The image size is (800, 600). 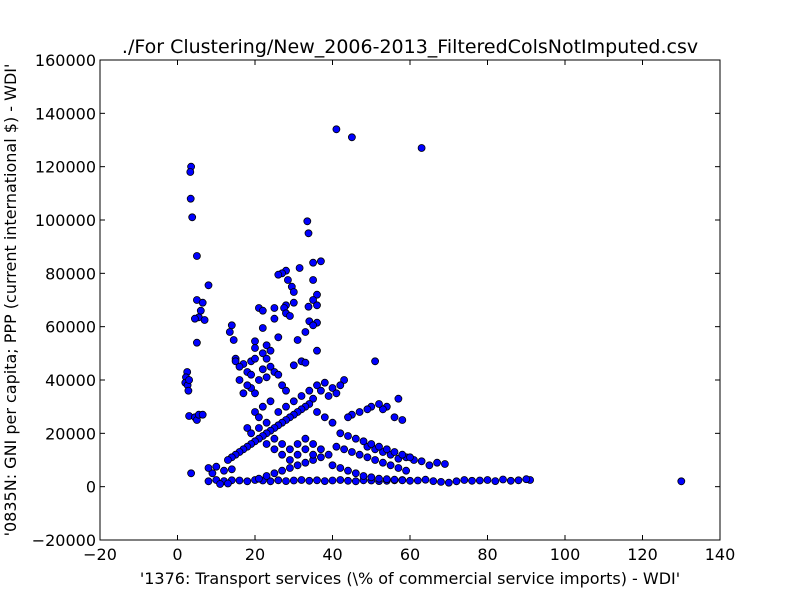 I want to click on x-tick-label: 20, so click(x=255, y=554).